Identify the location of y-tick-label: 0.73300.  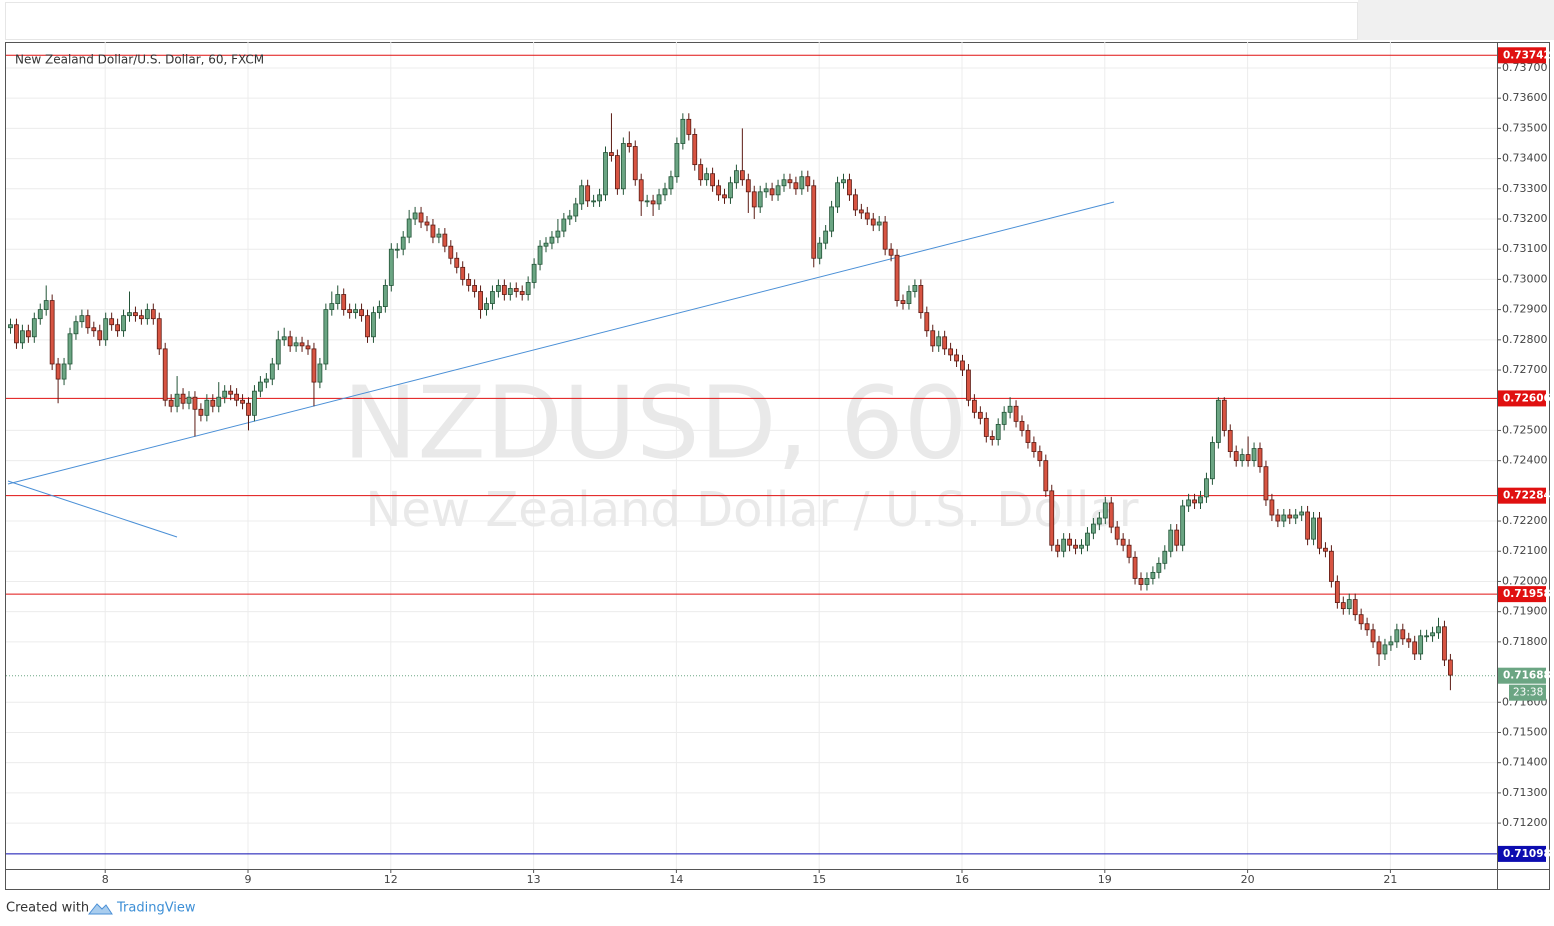
(1525, 188).